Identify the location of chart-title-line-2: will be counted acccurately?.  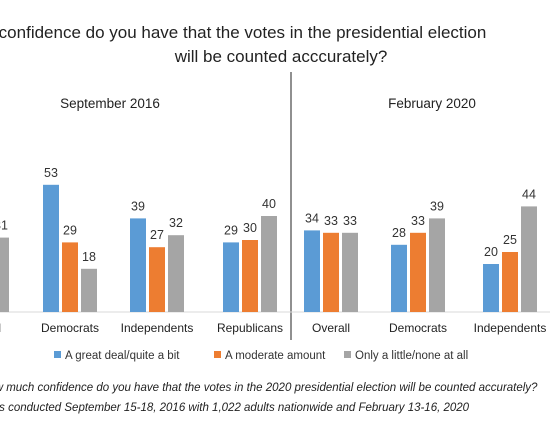
(281, 56).